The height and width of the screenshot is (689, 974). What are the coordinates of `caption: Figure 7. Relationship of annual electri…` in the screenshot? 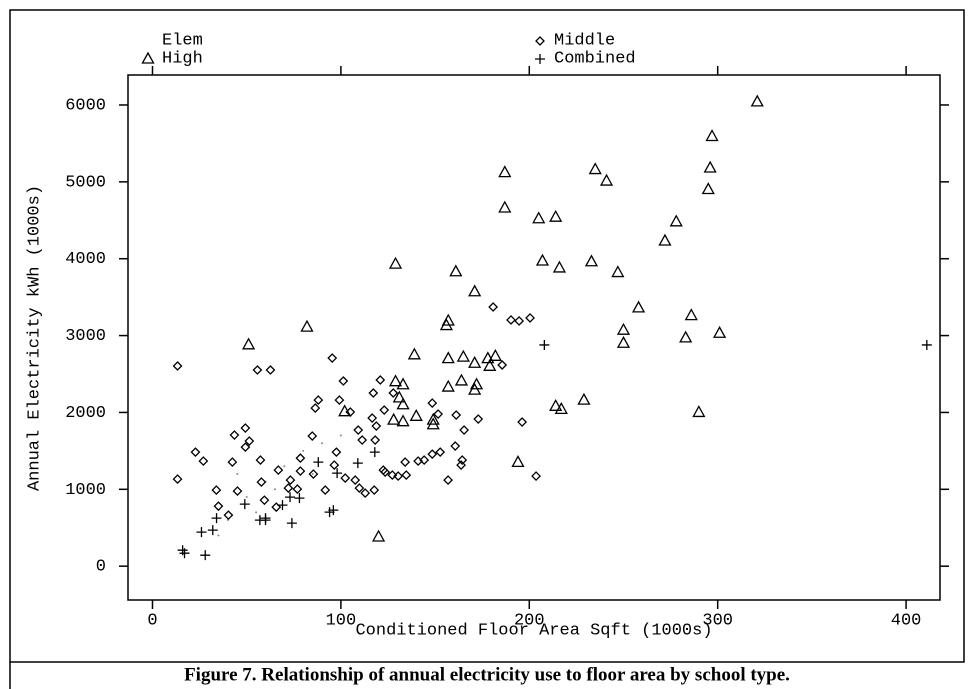 It's located at (487, 674).